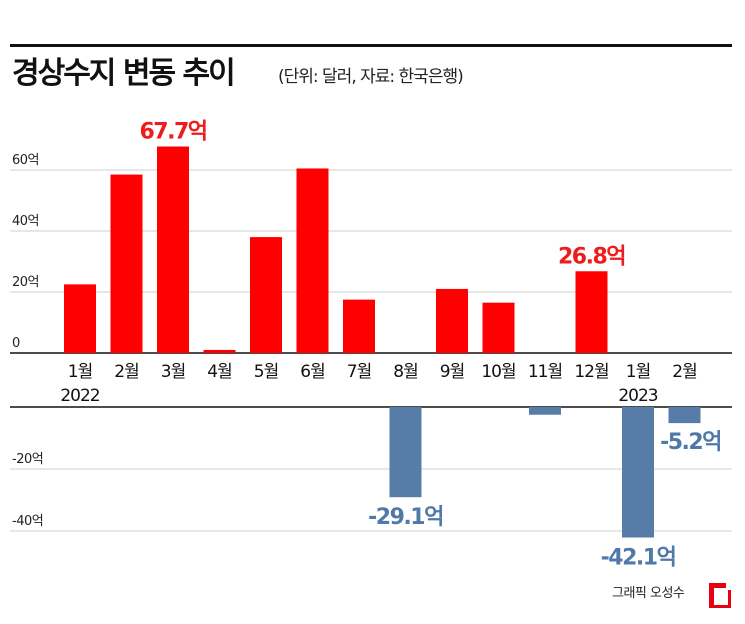  What do you see at coordinates (452, 372) in the screenshot?
I see `x-tick-label: 9월` at bounding box center [452, 372].